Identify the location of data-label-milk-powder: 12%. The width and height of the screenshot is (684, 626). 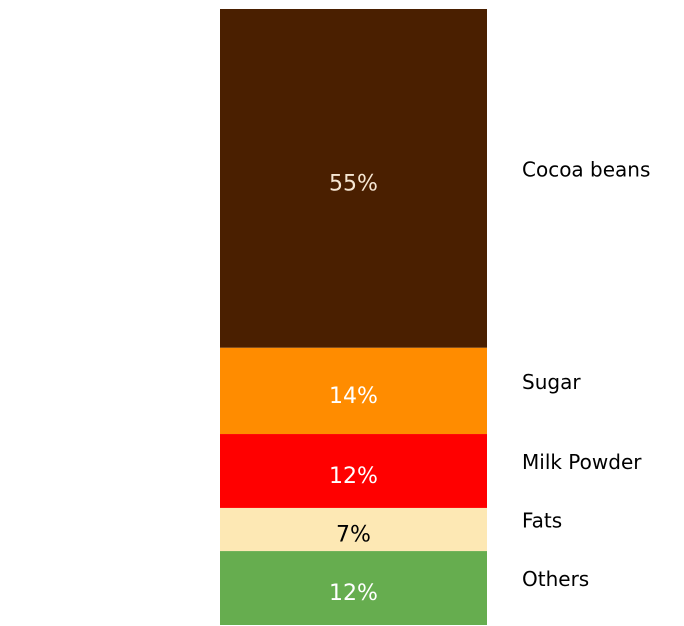
(353, 476).